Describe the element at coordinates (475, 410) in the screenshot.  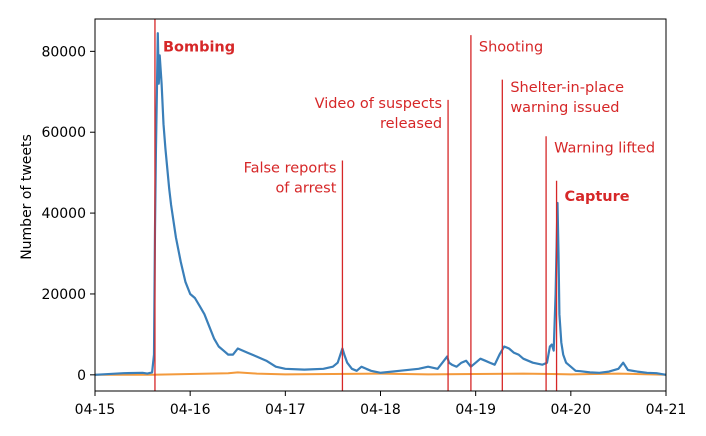
I see `x-tick-label-5: 04-19` at that location.